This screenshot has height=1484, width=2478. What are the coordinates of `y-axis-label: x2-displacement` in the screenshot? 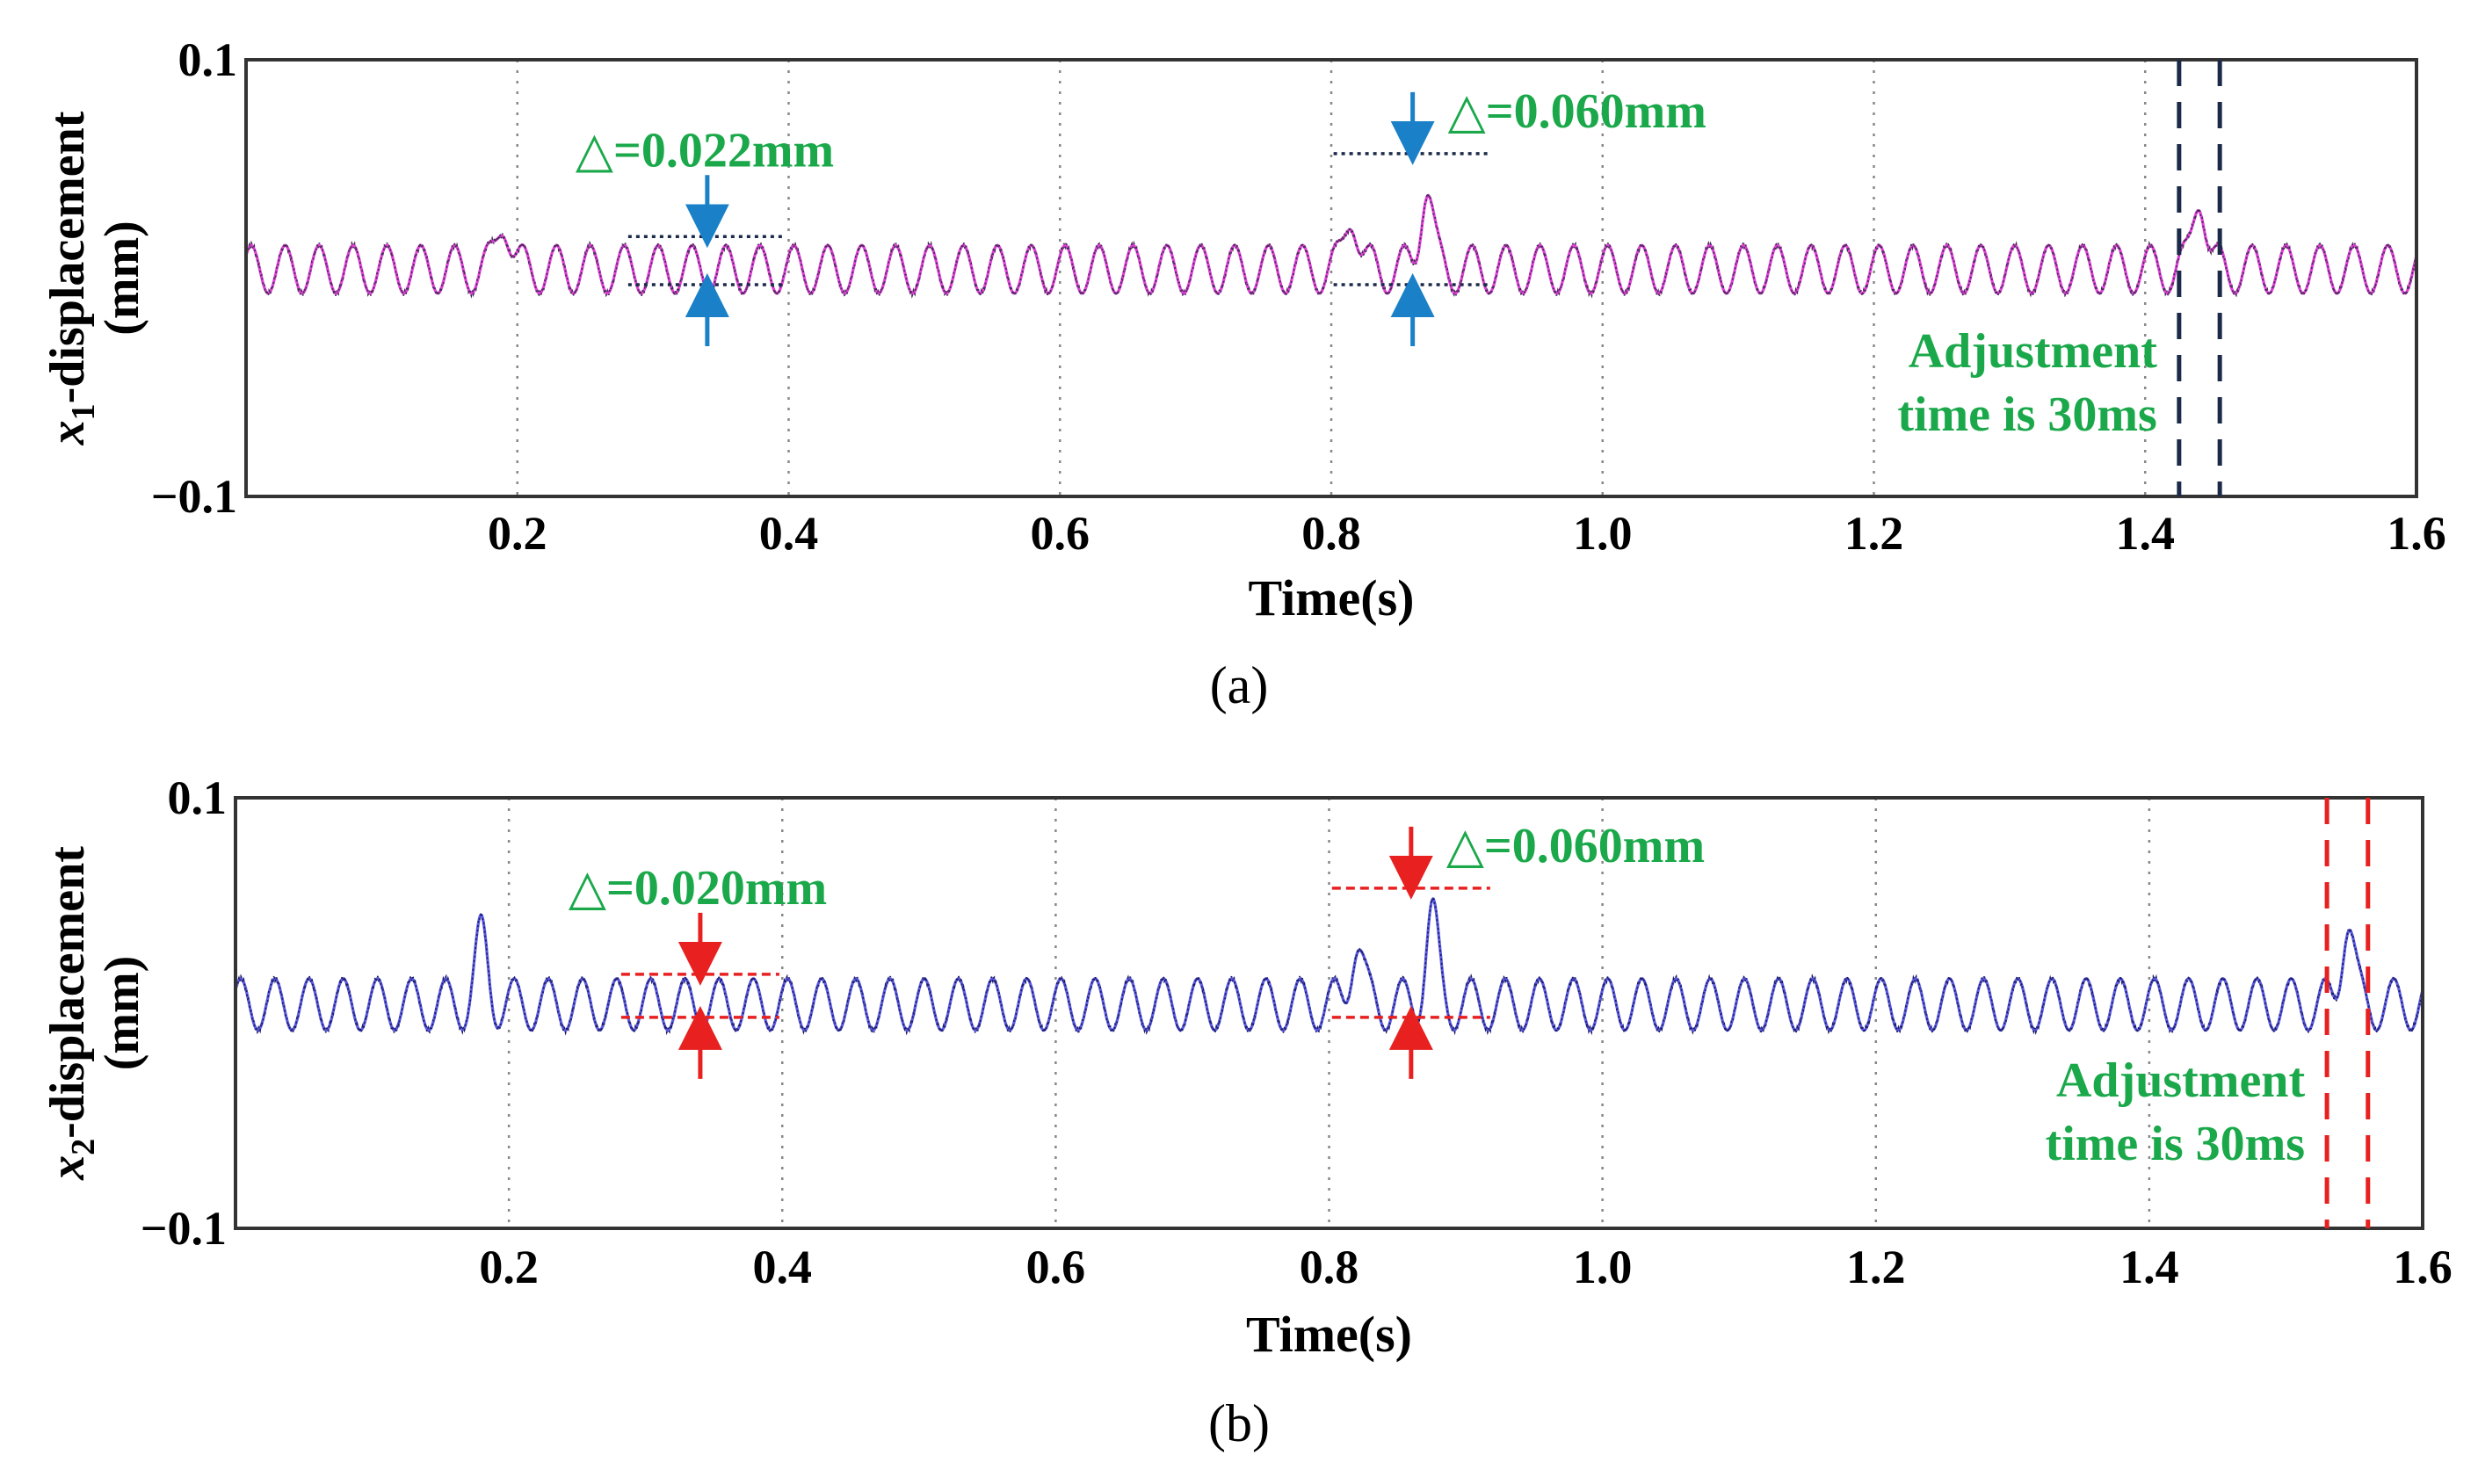 It's located at (71, 1014).